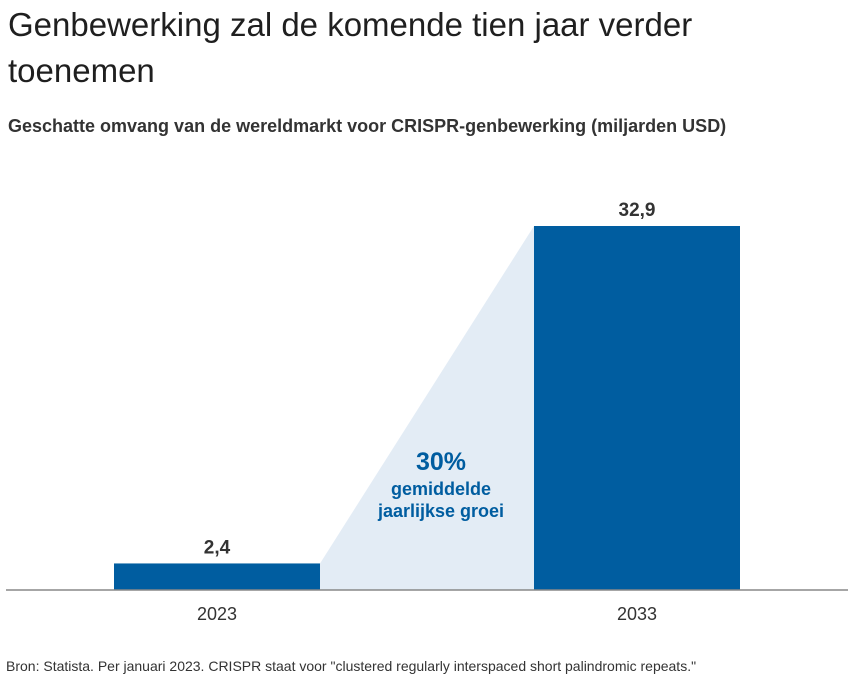 Image resolution: width=858 pixels, height=695 pixels. Describe the element at coordinates (440, 511) in the screenshot. I see `growth-caption-line2: jaarlijkse groei` at that location.